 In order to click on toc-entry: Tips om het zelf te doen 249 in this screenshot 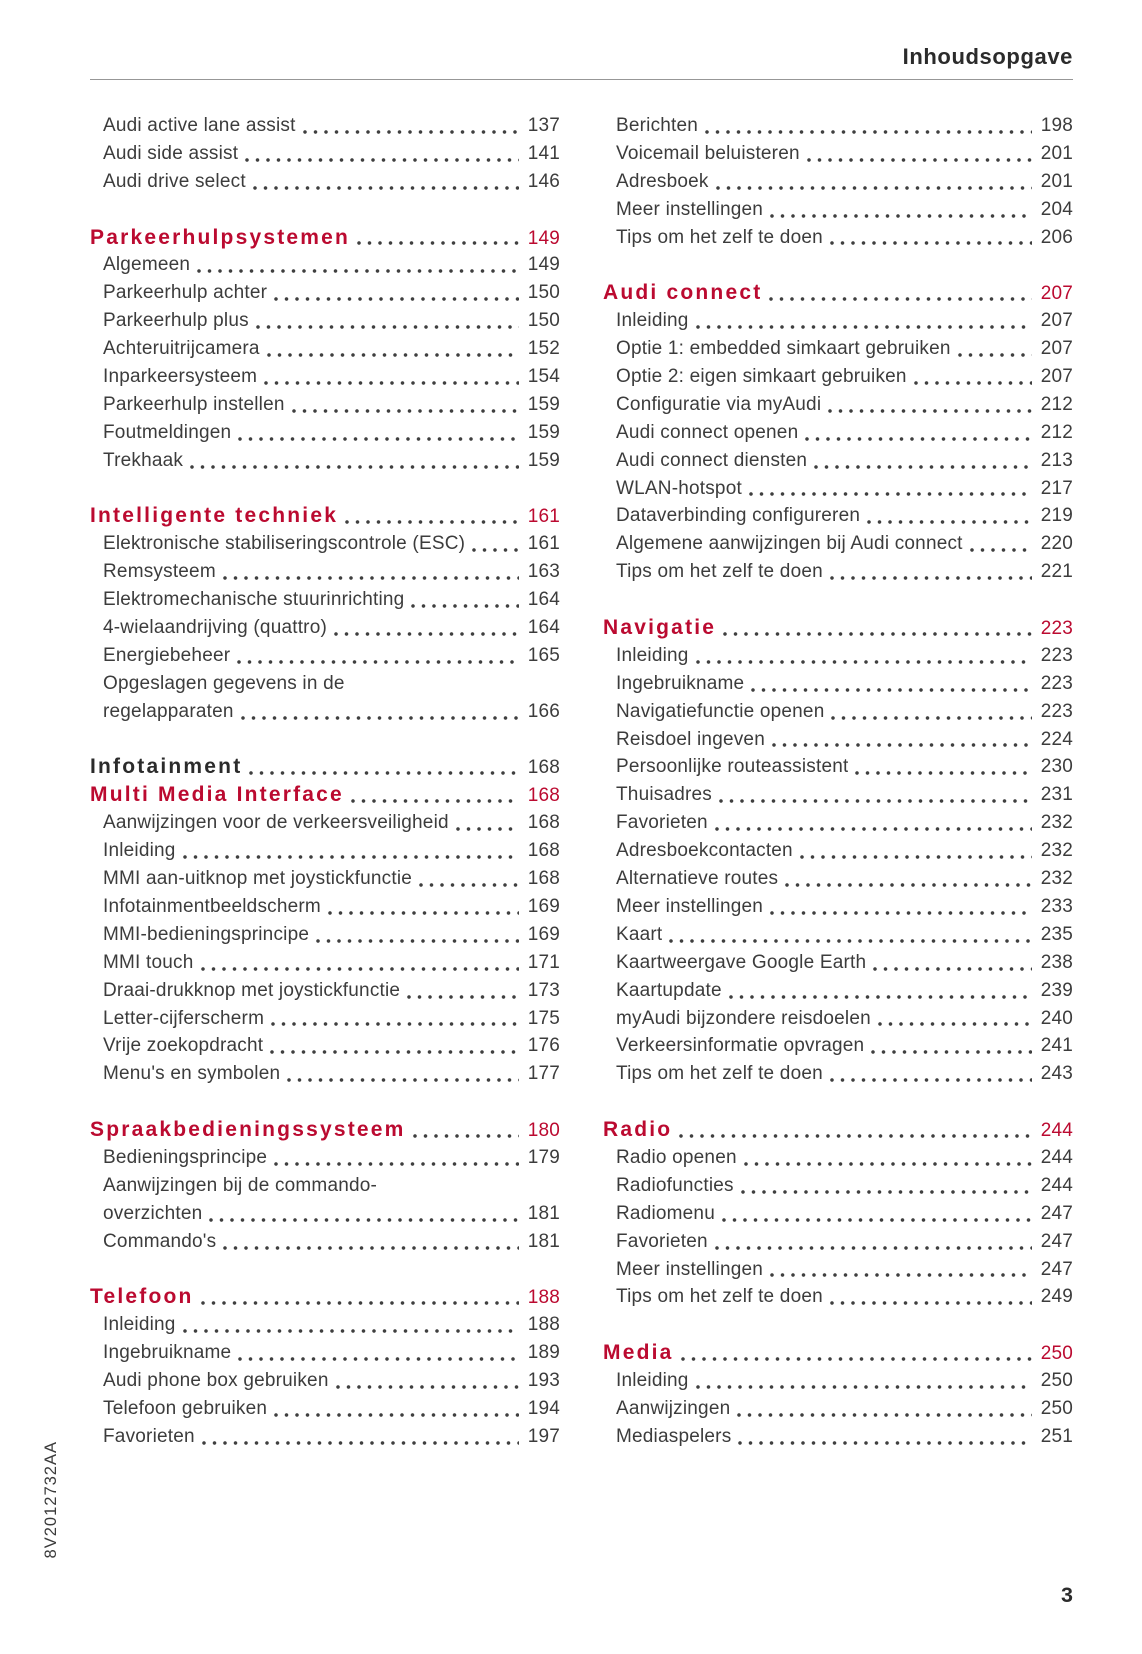, I will do `click(838, 1297)`.